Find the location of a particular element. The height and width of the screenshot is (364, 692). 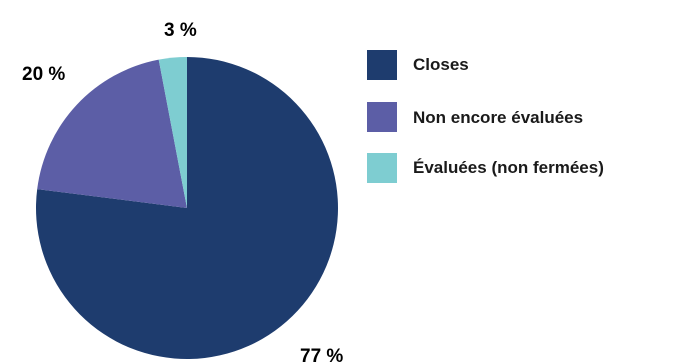

slice-label-non-encore-evaluees: 20 % is located at coordinates (43, 74).